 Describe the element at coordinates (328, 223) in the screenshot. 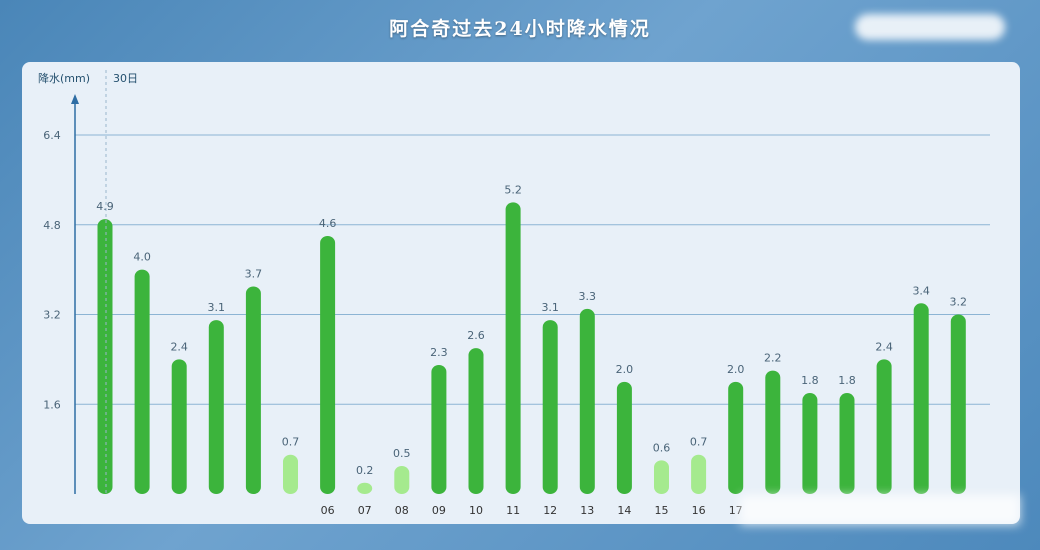

I see `bar-value-label: 4.6` at that location.